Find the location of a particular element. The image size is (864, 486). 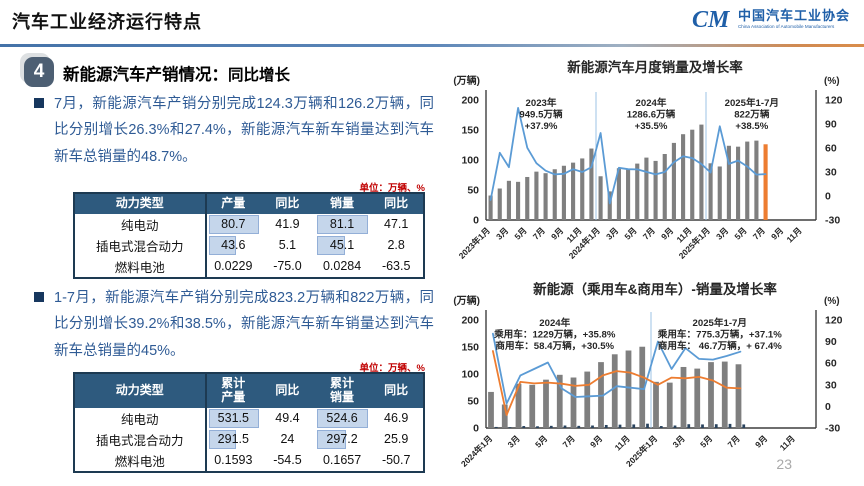

cell-value: -50.7 is located at coordinates (396, 460).